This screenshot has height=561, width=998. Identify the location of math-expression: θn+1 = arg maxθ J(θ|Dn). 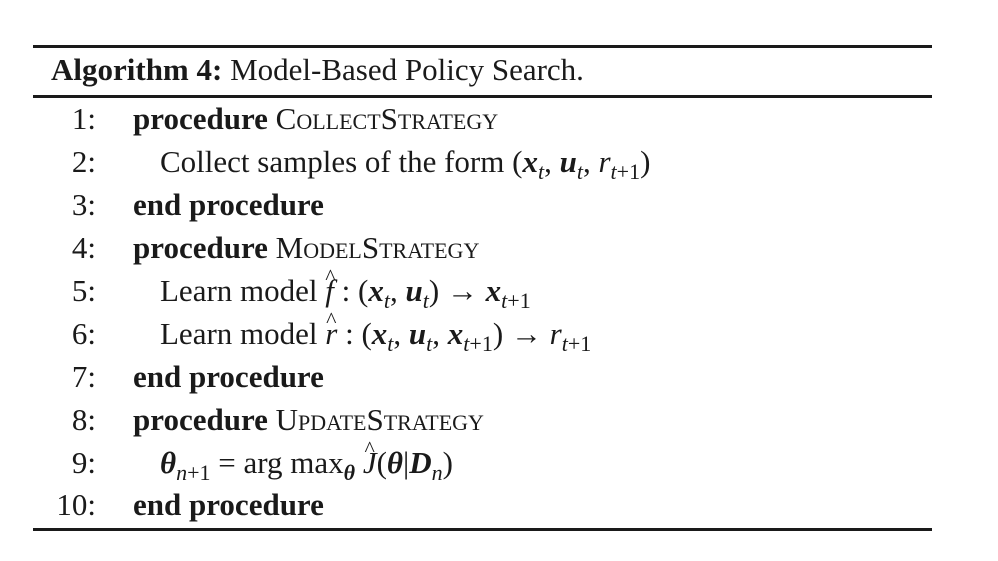
(306, 456).